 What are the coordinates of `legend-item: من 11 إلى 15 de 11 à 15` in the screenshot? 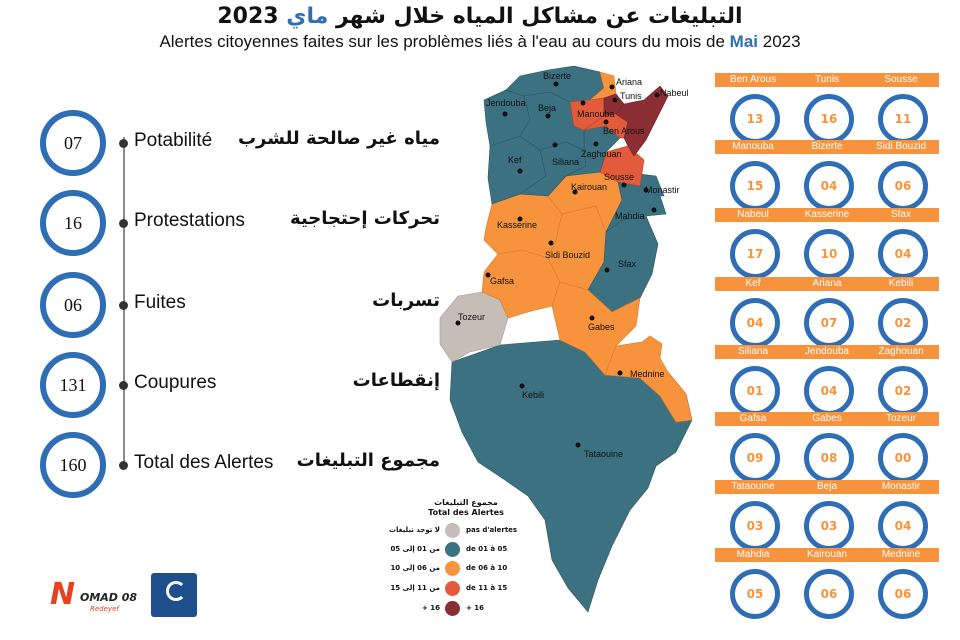 It's located at (466, 589).